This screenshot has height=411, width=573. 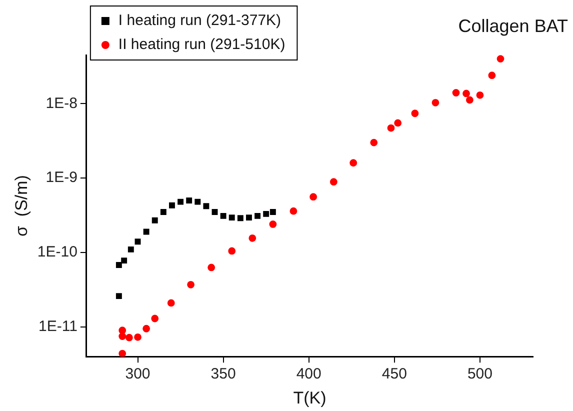 I want to click on y-tick-label: 1E-8, so click(x=62, y=103).